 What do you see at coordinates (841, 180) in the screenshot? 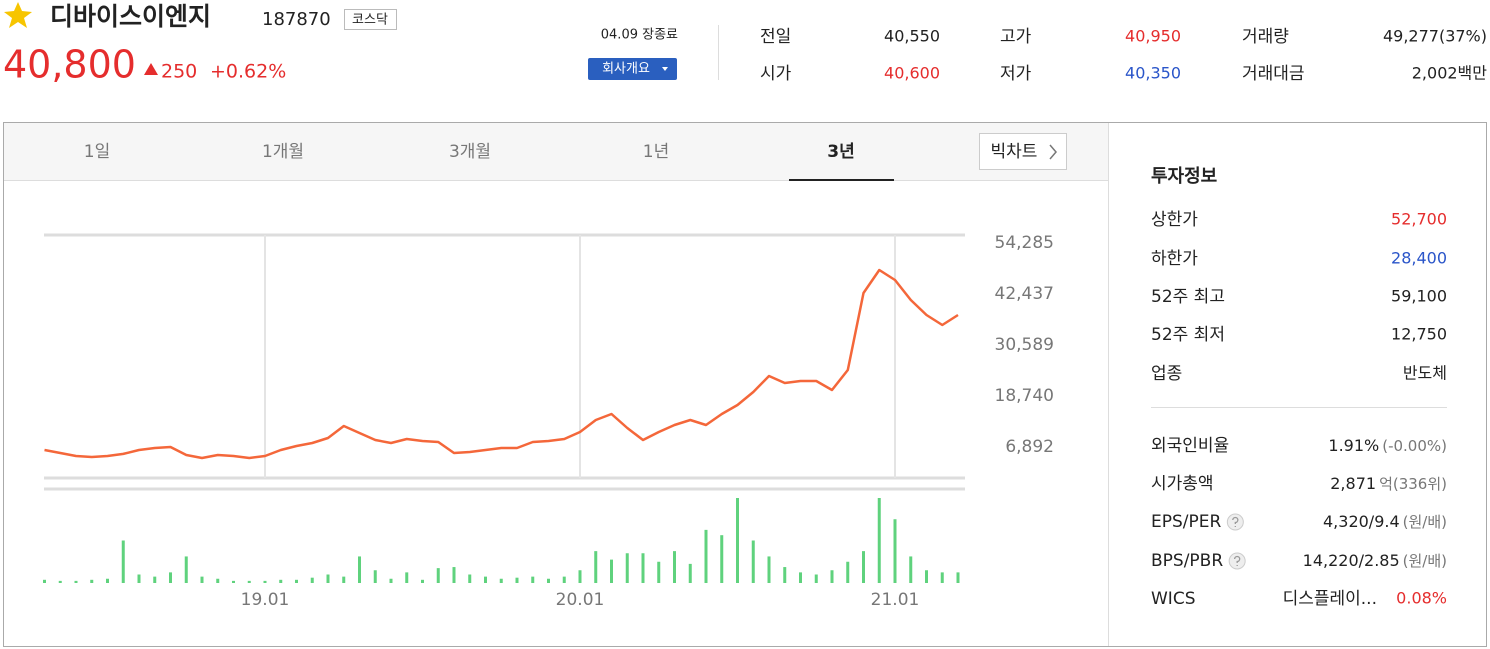
I see `tab-underline` at bounding box center [841, 180].